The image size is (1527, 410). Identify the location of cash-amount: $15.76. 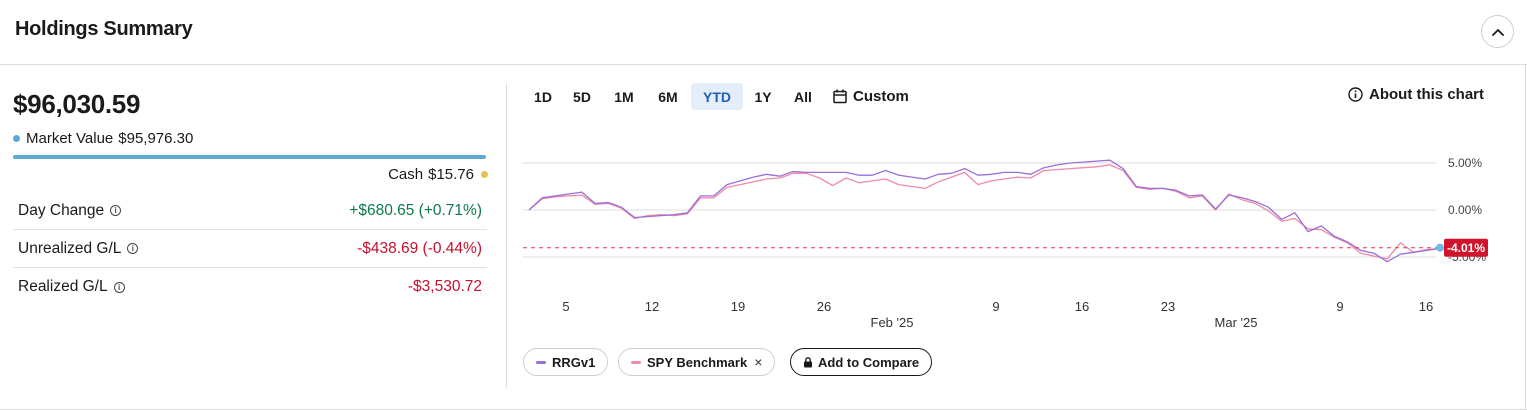
(451, 174).